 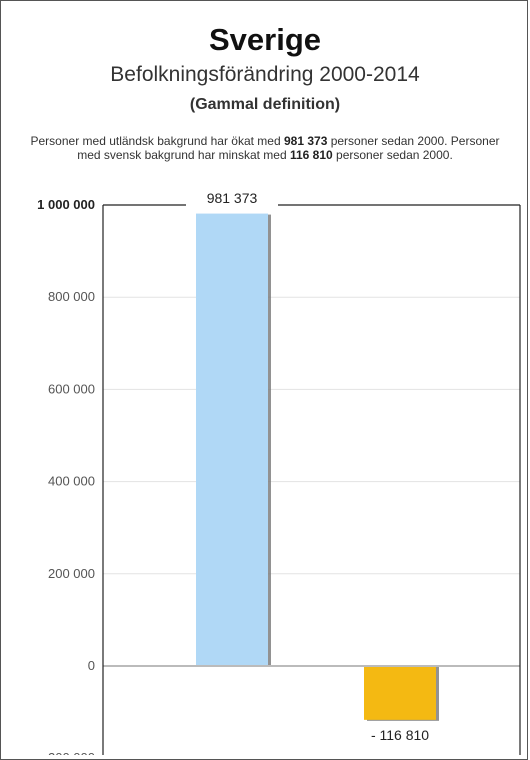 I want to click on description-value-foreign: 981 373, so click(x=305, y=141).